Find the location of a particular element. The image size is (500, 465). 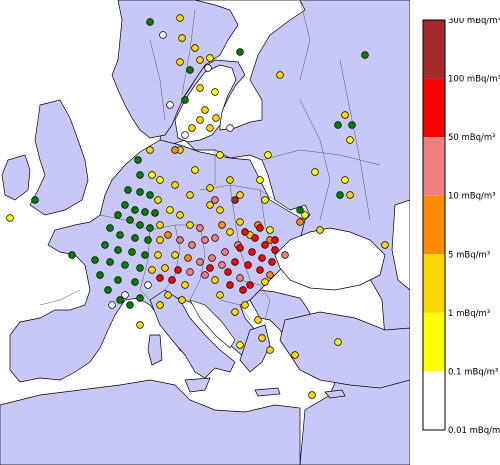

caspian-sea is located at coordinates (400, 245).